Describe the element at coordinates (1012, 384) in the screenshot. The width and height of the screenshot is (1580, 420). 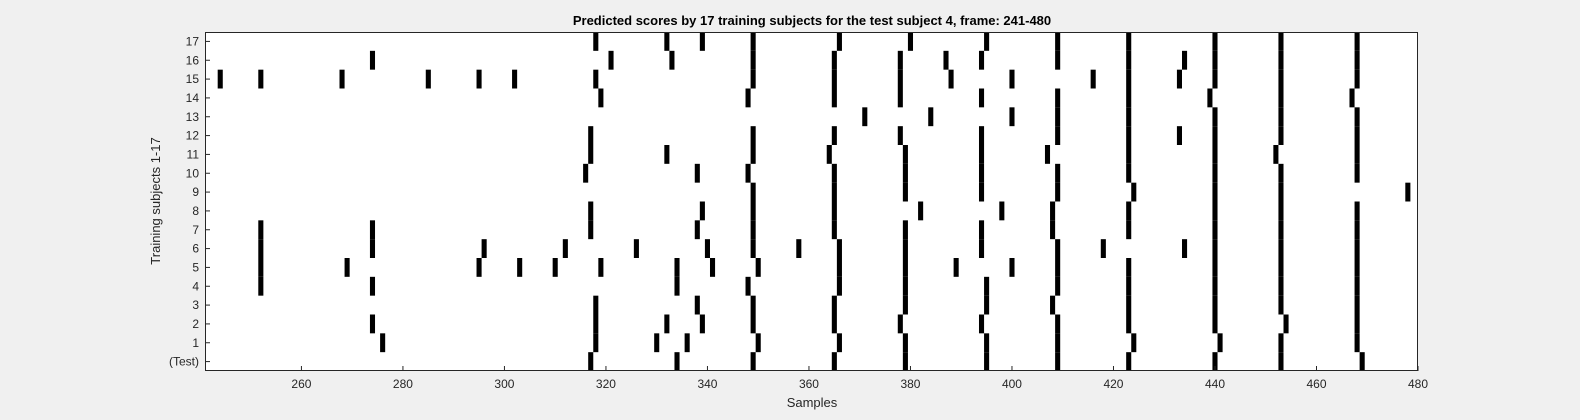
I see `x-tick-label: 400` at that location.